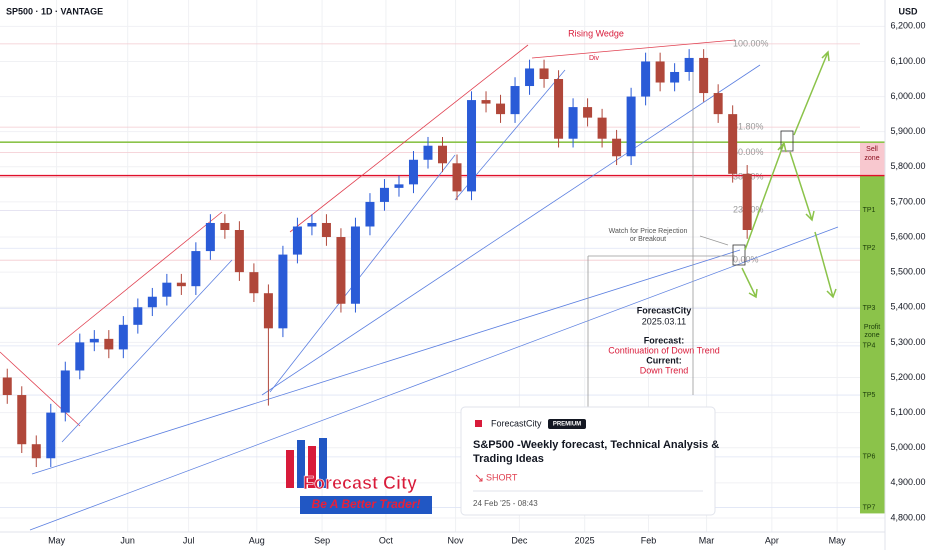  Describe the element at coordinates (869, 457) in the screenshot. I see `target-label: TP6` at that location.